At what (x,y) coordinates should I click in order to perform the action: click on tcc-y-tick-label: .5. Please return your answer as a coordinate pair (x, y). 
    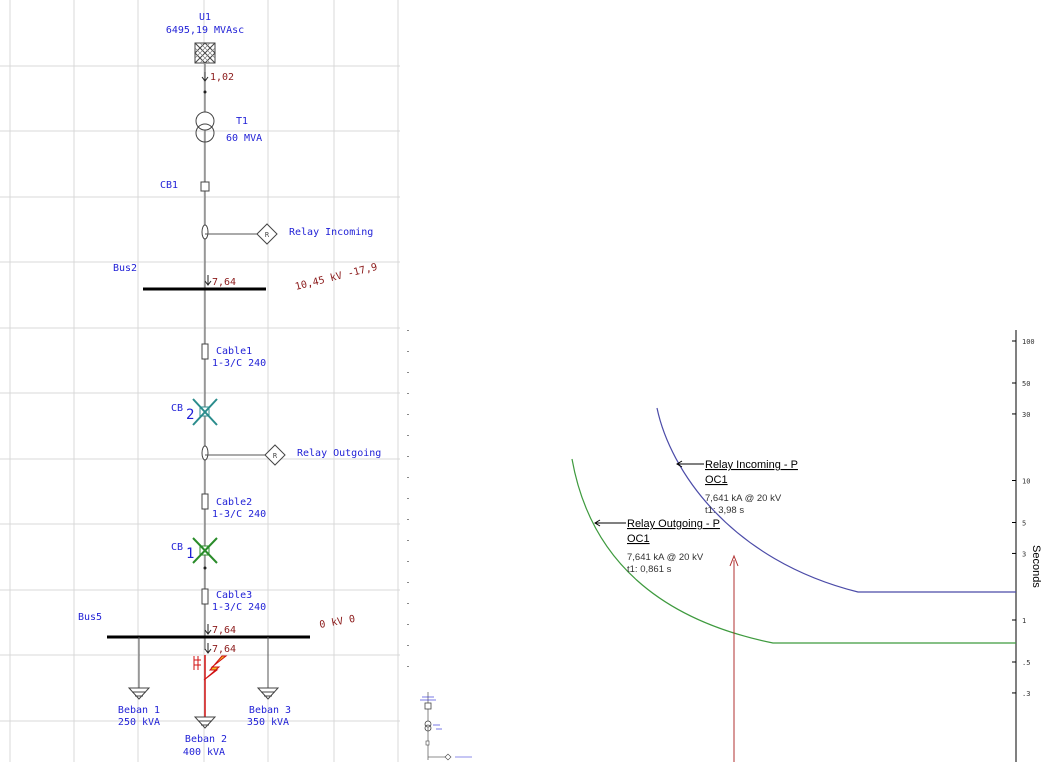
    Looking at the image, I should click on (1026, 663).